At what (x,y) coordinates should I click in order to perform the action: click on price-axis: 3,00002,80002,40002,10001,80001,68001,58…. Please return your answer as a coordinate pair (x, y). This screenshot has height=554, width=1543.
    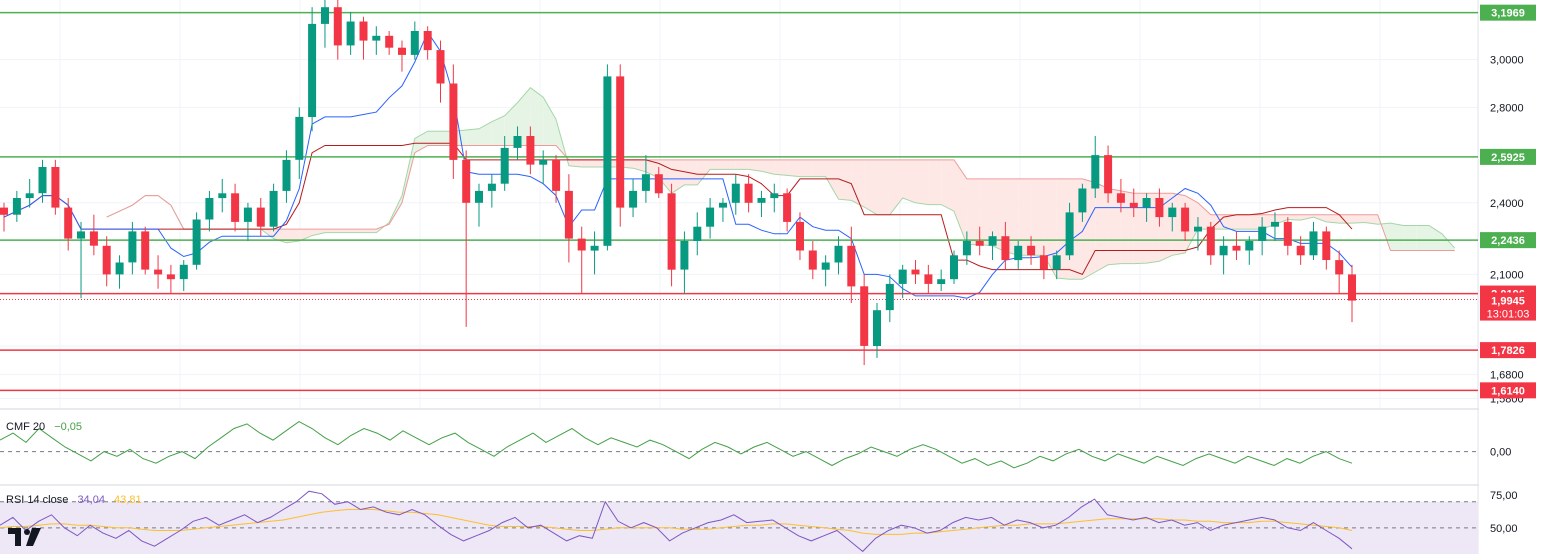
    Looking at the image, I should click on (1511, 277).